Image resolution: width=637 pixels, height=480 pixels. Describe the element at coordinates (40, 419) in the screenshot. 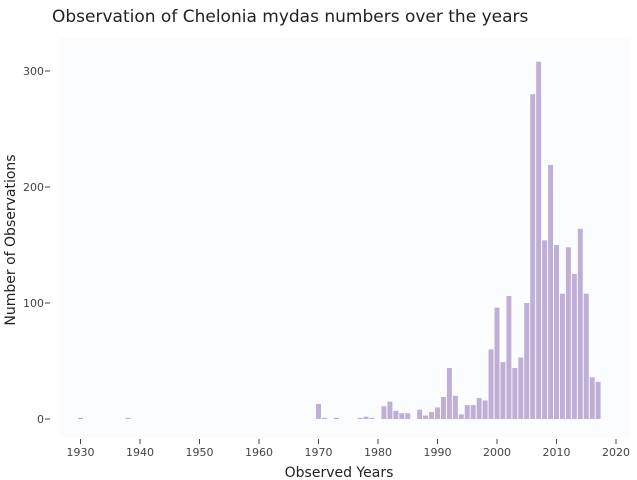

I see `y-tick-label-0: 0` at that location.